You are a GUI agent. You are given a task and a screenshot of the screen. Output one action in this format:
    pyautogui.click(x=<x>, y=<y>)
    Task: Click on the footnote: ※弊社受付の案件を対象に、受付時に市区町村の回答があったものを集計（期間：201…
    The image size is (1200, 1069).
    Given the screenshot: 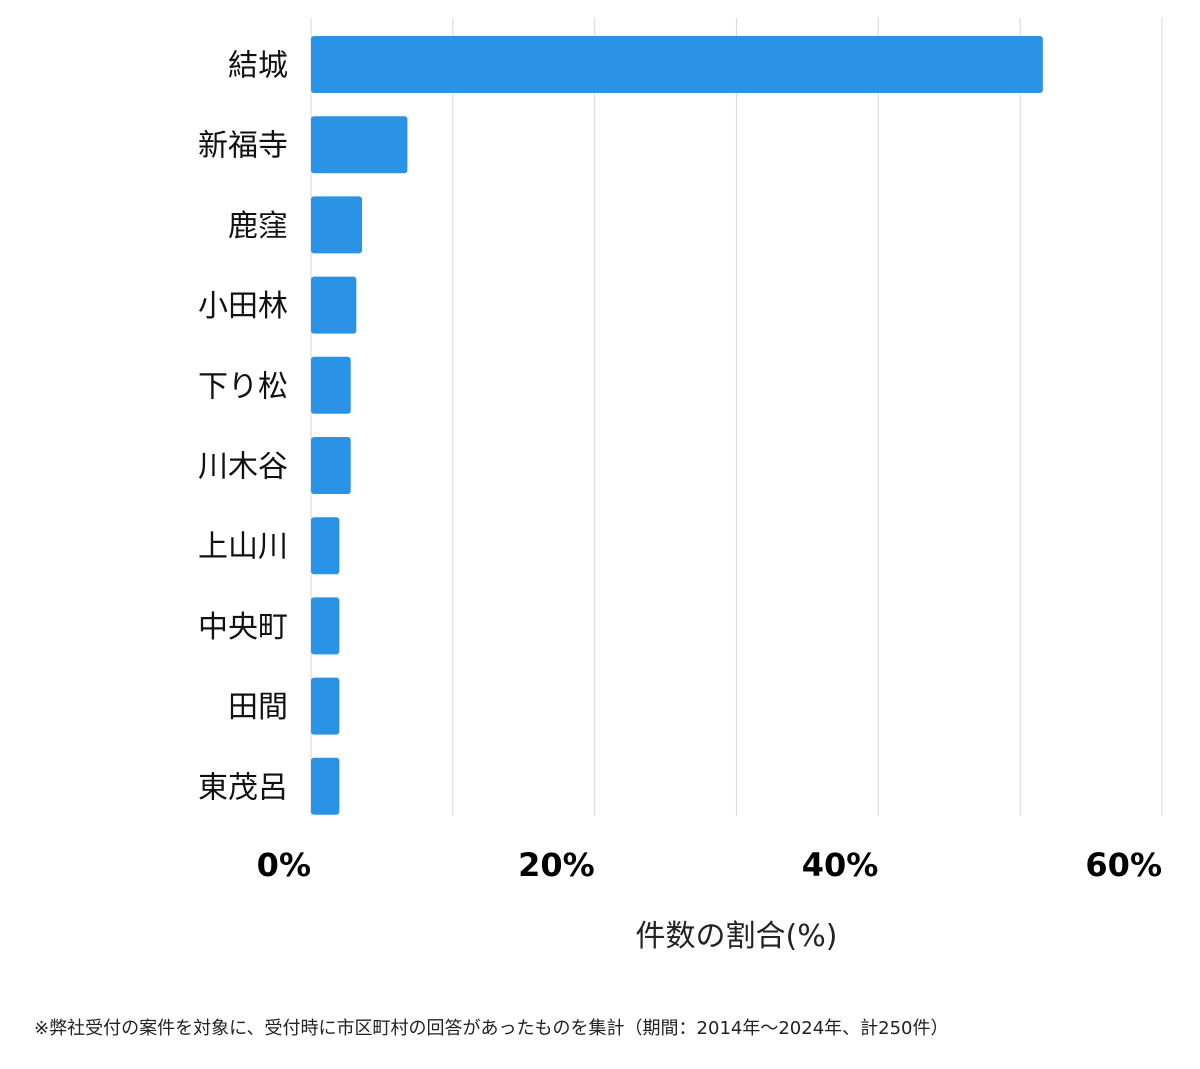 What is the action you would take?
    pyautogui.click(x=491, y=1028)
    